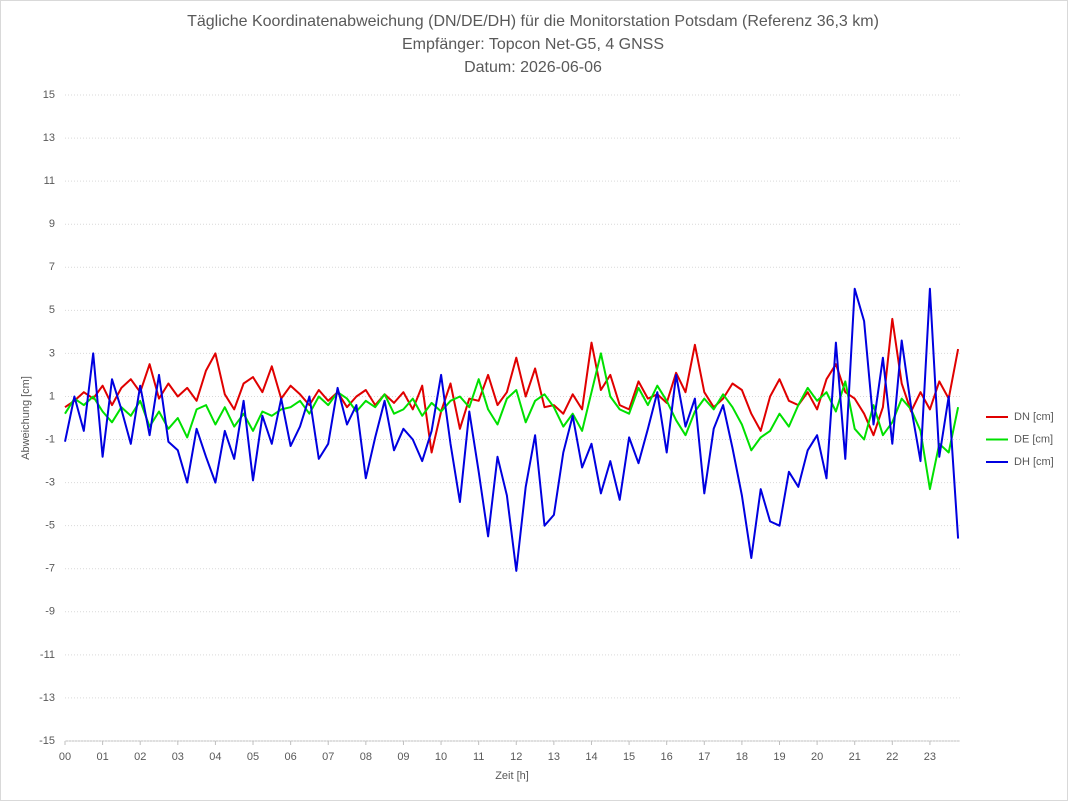  I want to click on x-tick-label: 21, so click(855, 757).